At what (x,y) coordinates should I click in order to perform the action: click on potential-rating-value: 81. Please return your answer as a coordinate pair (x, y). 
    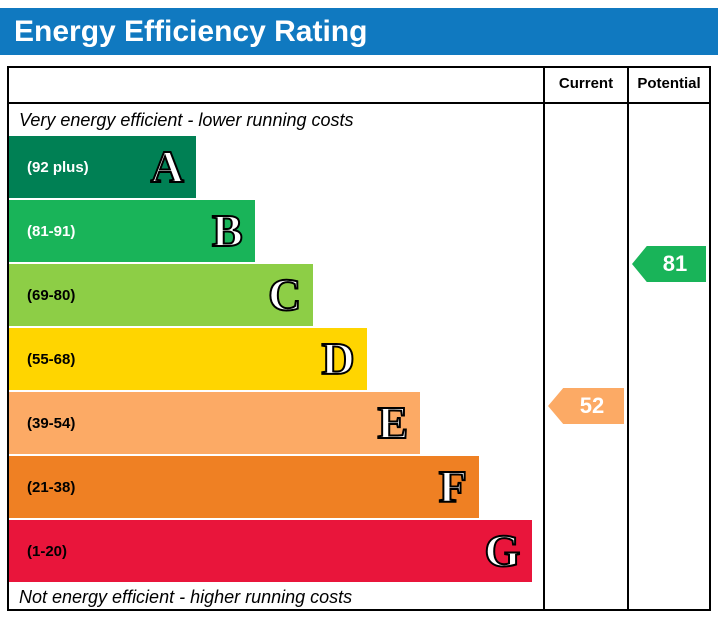
    Looking at the image, I should click on (675, 263).